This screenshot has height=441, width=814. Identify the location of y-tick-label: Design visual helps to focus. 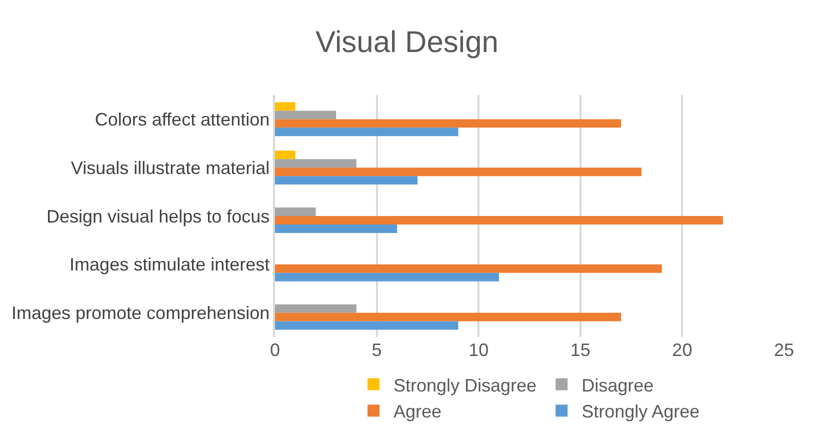
(158, 216).